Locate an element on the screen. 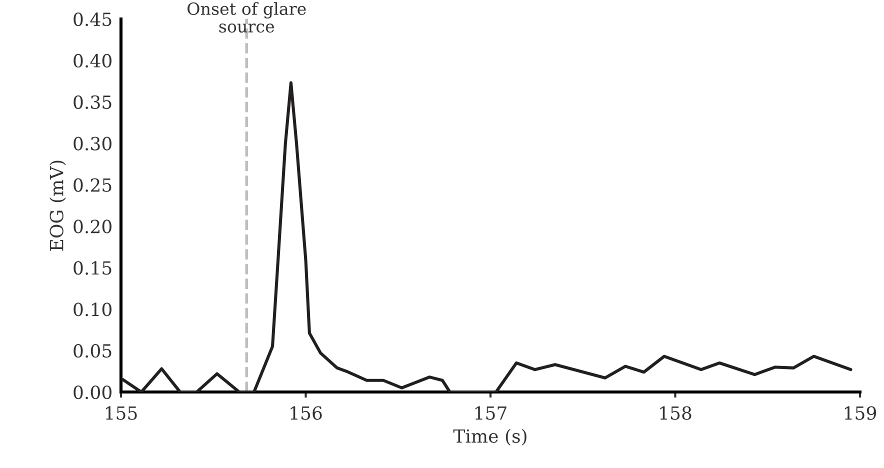 The width and height of the screenshot is (884, 468). y-tick-label: 0.35 is located at coordinates (93, 102).